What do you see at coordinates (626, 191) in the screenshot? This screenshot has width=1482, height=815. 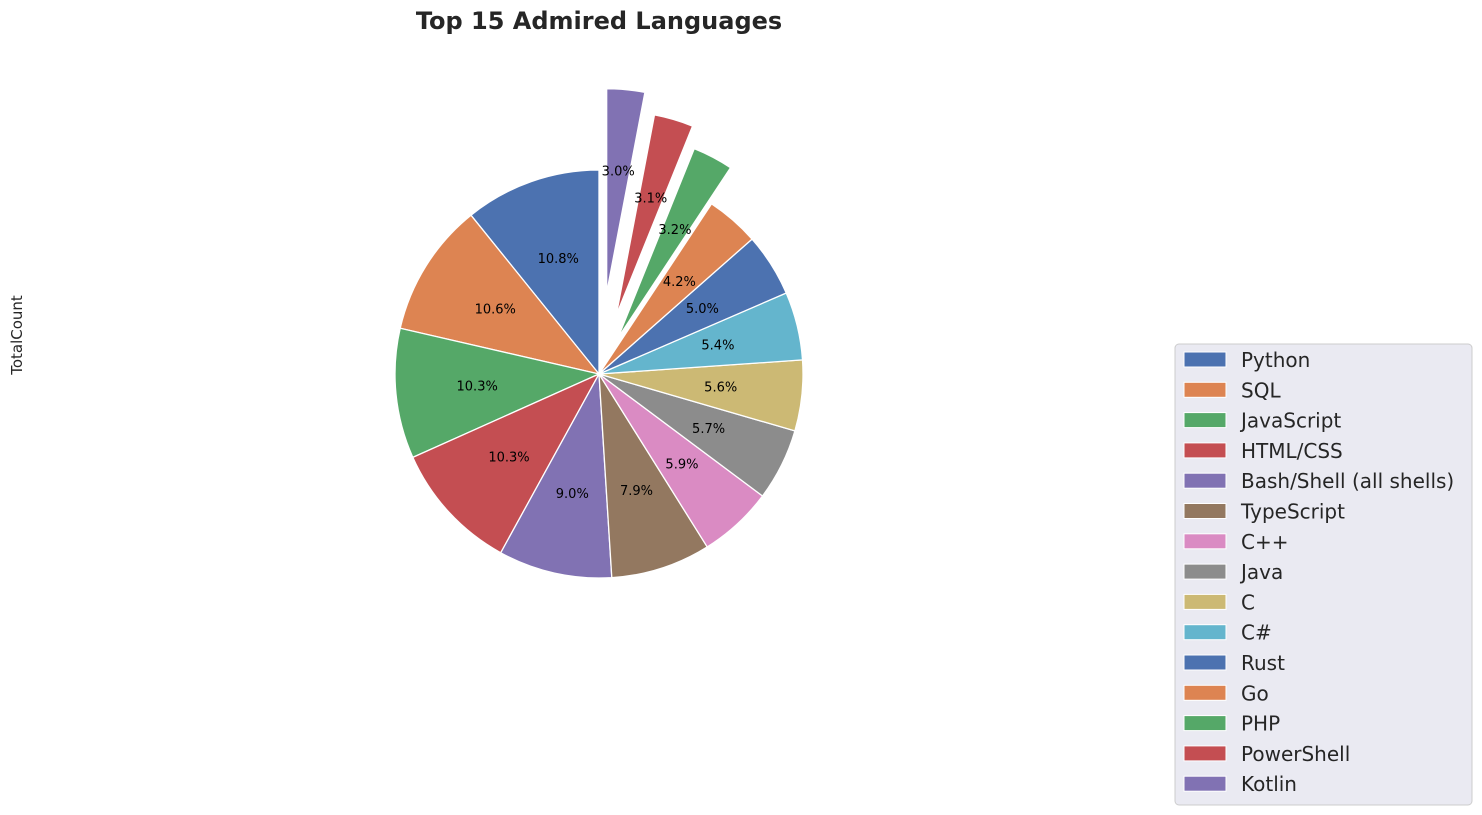 I see `pie-slice-kotlin` at bounding box center [626, 191].